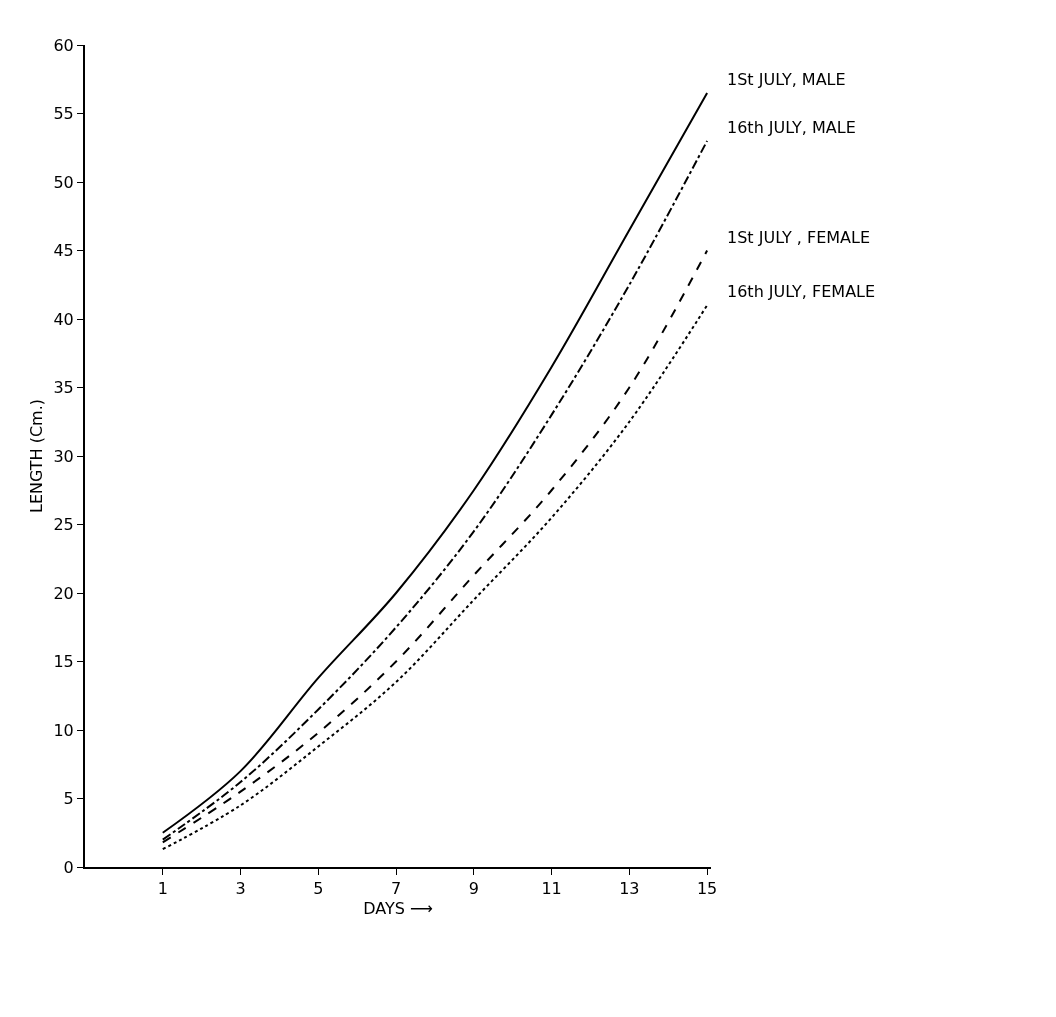  I want to click on y-axis-title: LENGTH (Cm.), so click(36, 456).